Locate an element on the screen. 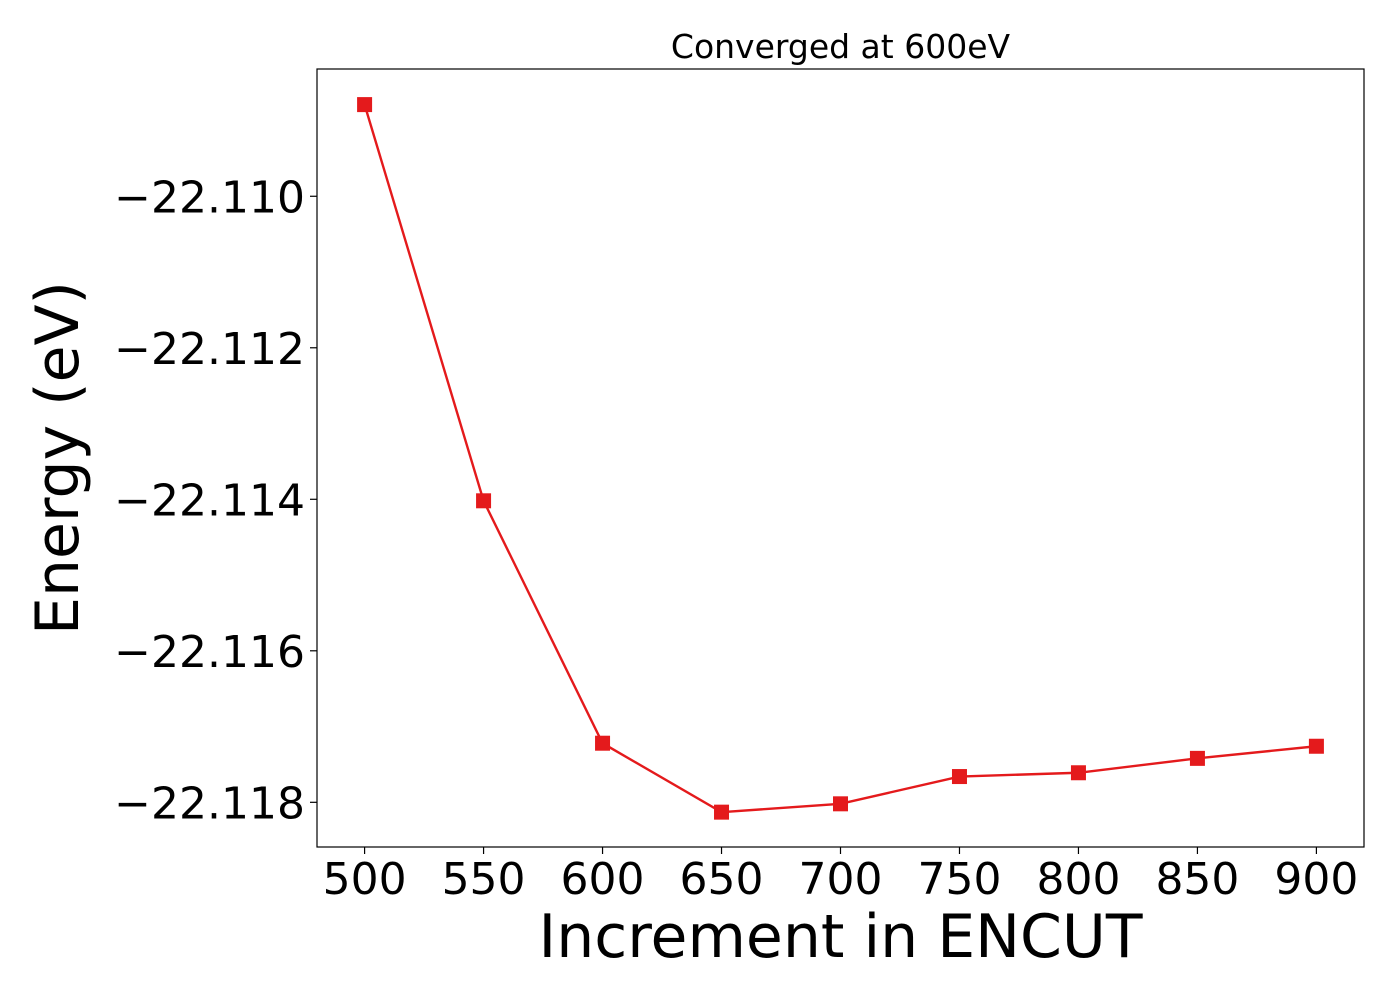 Image resolution: width=1400 pixels, height=1004 pixels. y-tick-label: −22.110 is located at coordinates (209, 197).